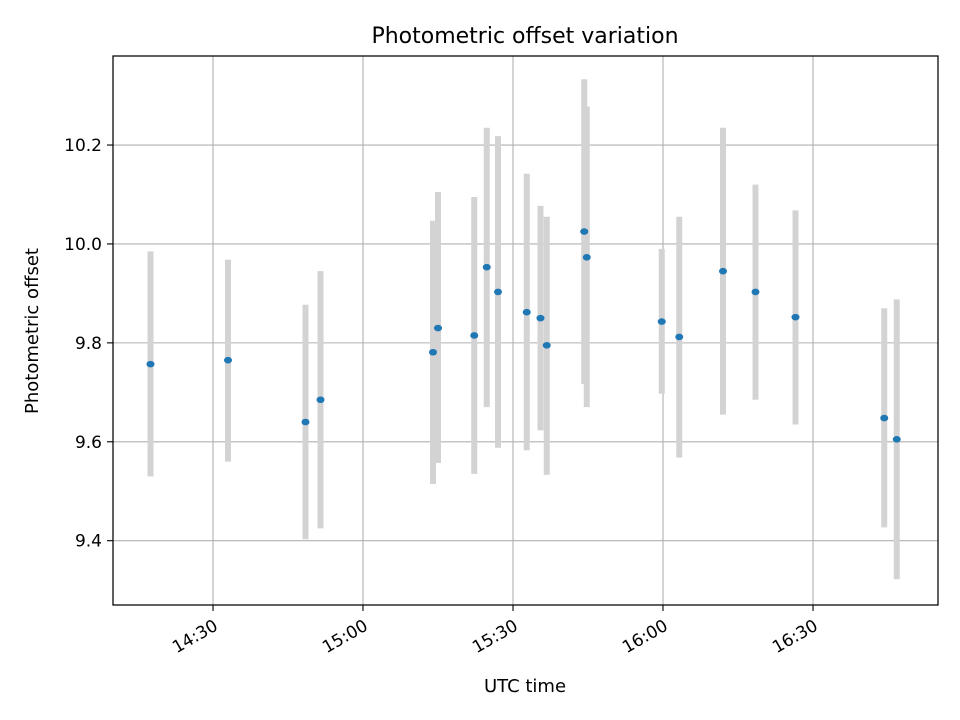 The height and width of the screenshot is (720, 960). What do you see at coordinates (495, 637) in the screenshot?
I see `x-tick-label: 15:30` at bounding box center [495, 637].